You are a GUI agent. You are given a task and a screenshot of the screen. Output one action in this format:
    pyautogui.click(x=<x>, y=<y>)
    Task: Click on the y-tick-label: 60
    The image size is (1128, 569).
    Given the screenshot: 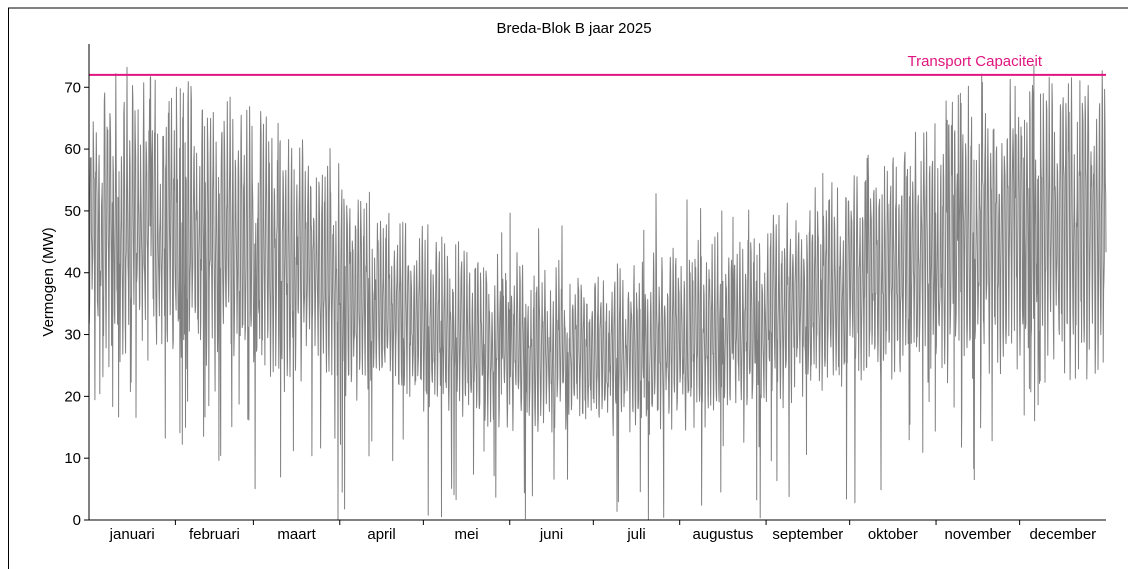 What is the action you would take?
    pyautogui.click(x=72, y=149)
    